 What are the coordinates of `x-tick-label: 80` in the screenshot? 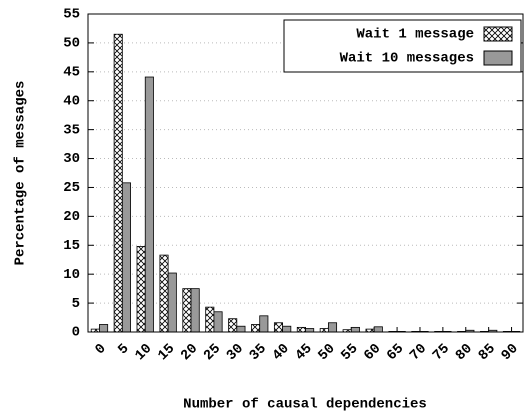 It's located at (464, 352).